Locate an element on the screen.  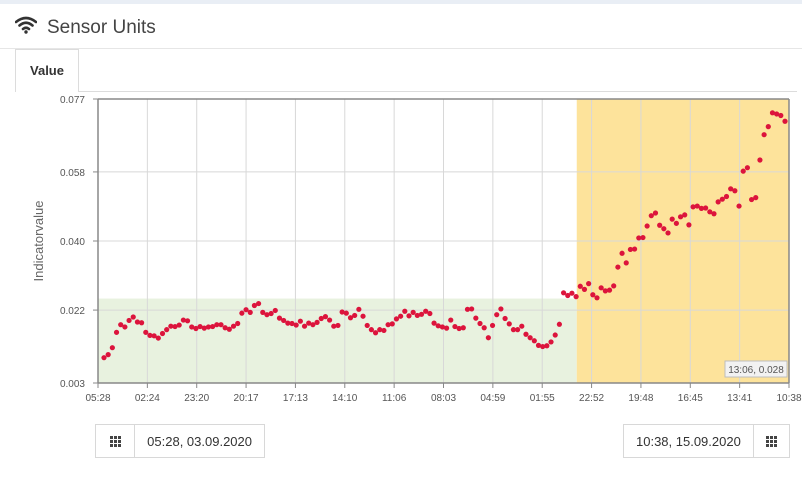
wifi-icon is located at coordinates (26, 25).